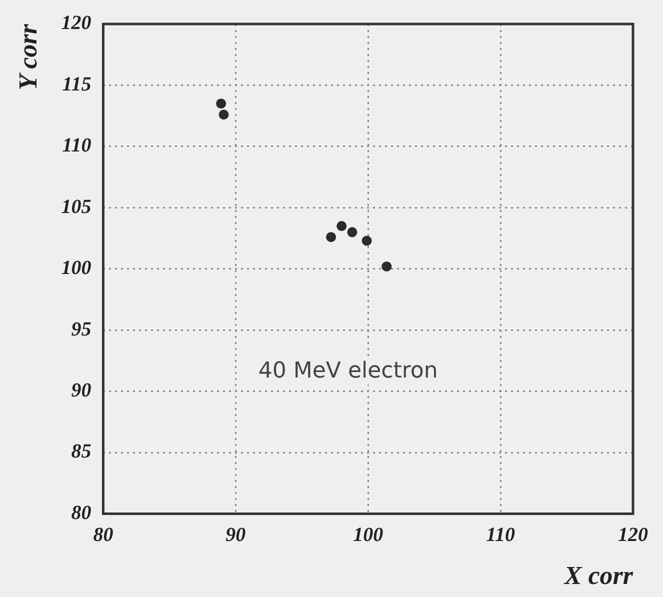 The height and width of the screenshot is (597, 663). What do you see at coordinates (81, 329) in the screenshot?
I see `y-tick-label: 95` at bounding box center [81, 329].